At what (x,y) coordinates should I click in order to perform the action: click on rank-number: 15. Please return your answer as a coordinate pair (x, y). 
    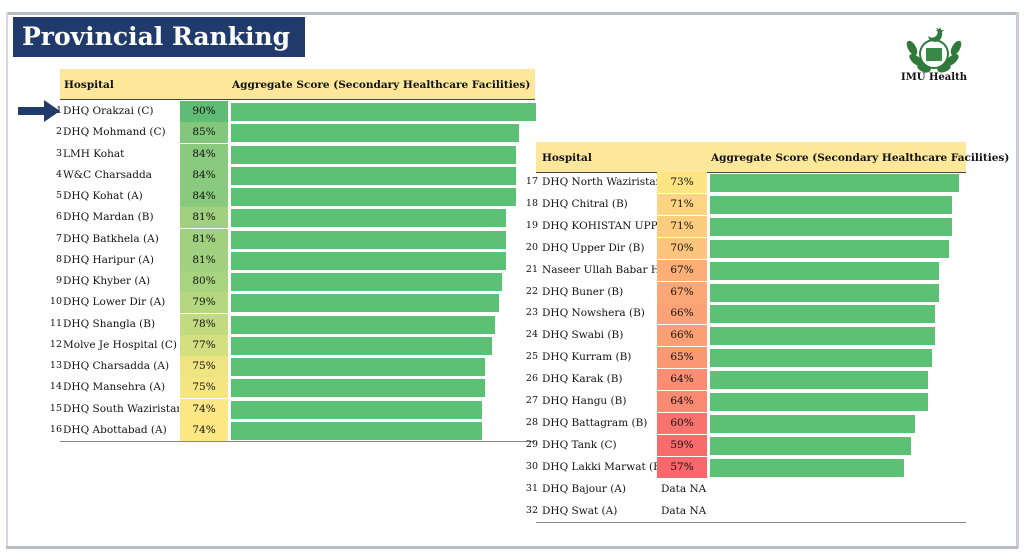
    Looking at the image, I should click on (55, 408).